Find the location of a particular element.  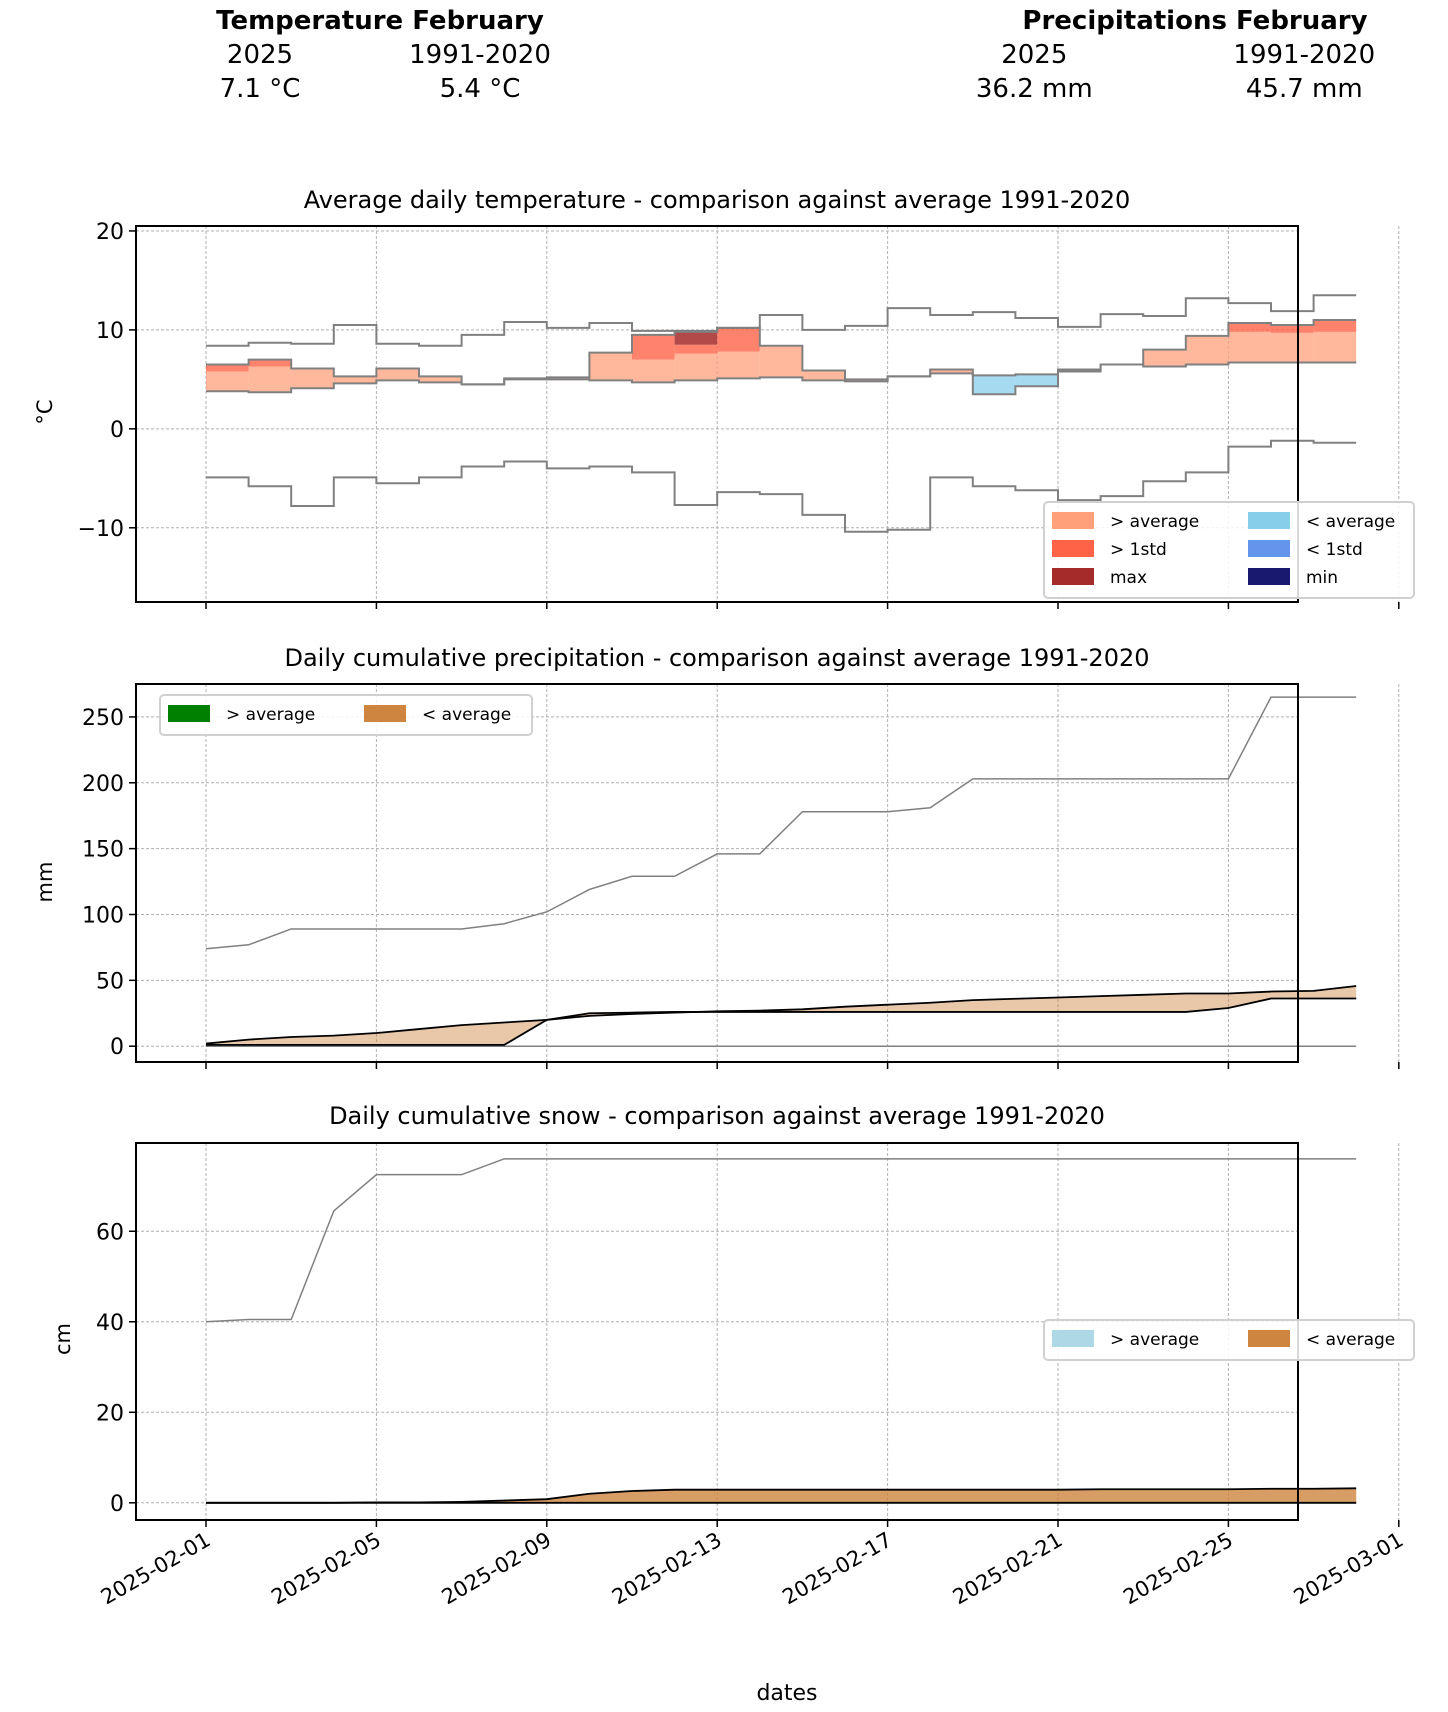

precipitation-col-normal: 1991-2020 is located at coordinates (1304, 55).